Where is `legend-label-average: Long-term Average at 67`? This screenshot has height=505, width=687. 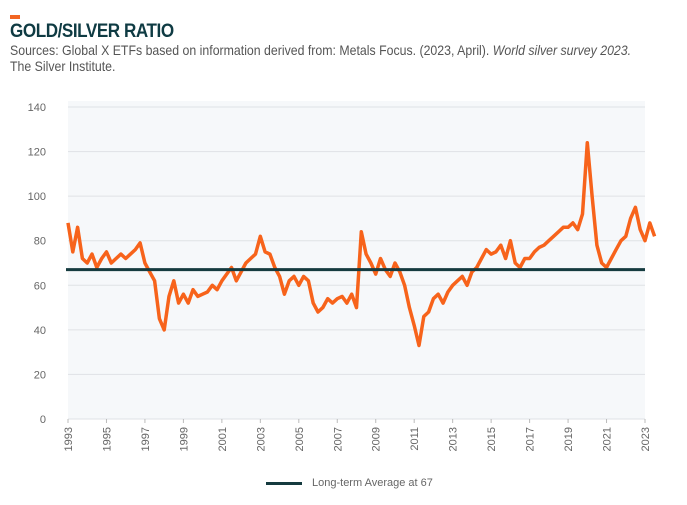
legend-label-average: Long-term Average at 67 is located at coordinates (372, 483).